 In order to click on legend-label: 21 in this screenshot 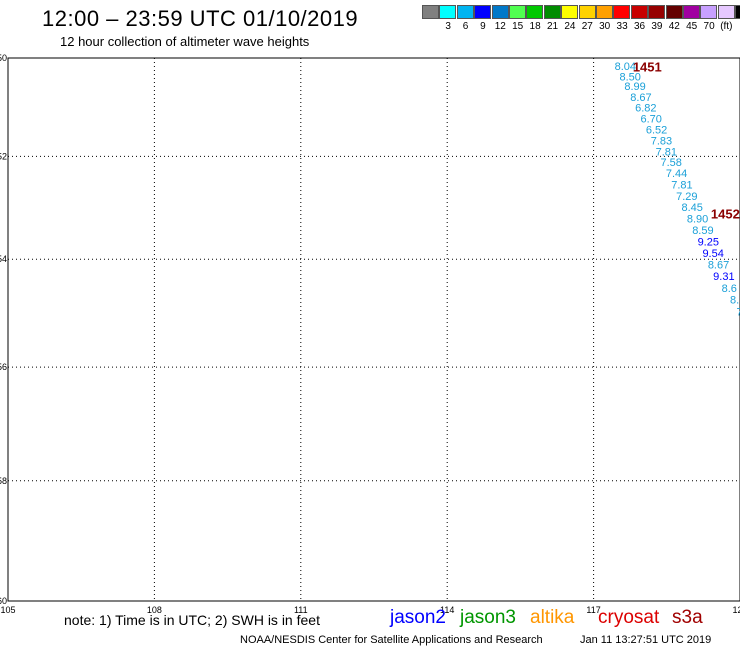, I will do `click(552, 26)`.